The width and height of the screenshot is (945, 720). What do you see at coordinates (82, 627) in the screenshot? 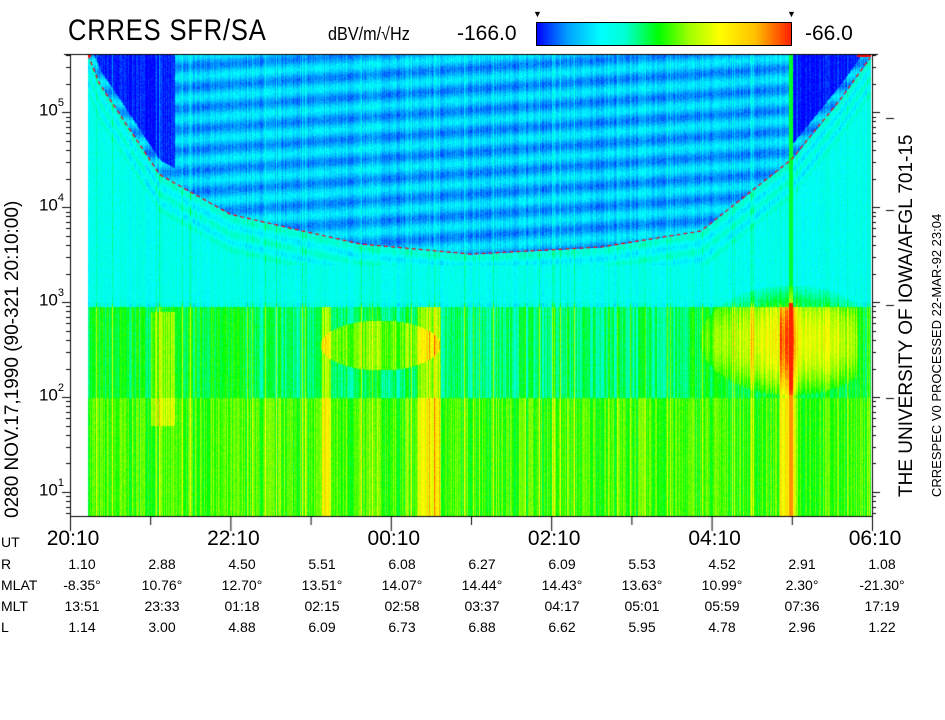
I see `ephemeris-cell: 1.14` at bounding box center [82, 627].